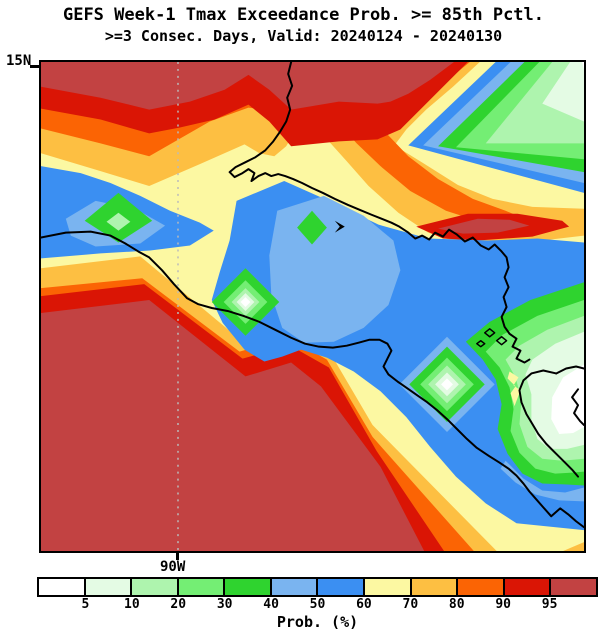 This screenshot has width=607, height=635. I want to click on contour-system-northeast-chevron, so click(496, 127).